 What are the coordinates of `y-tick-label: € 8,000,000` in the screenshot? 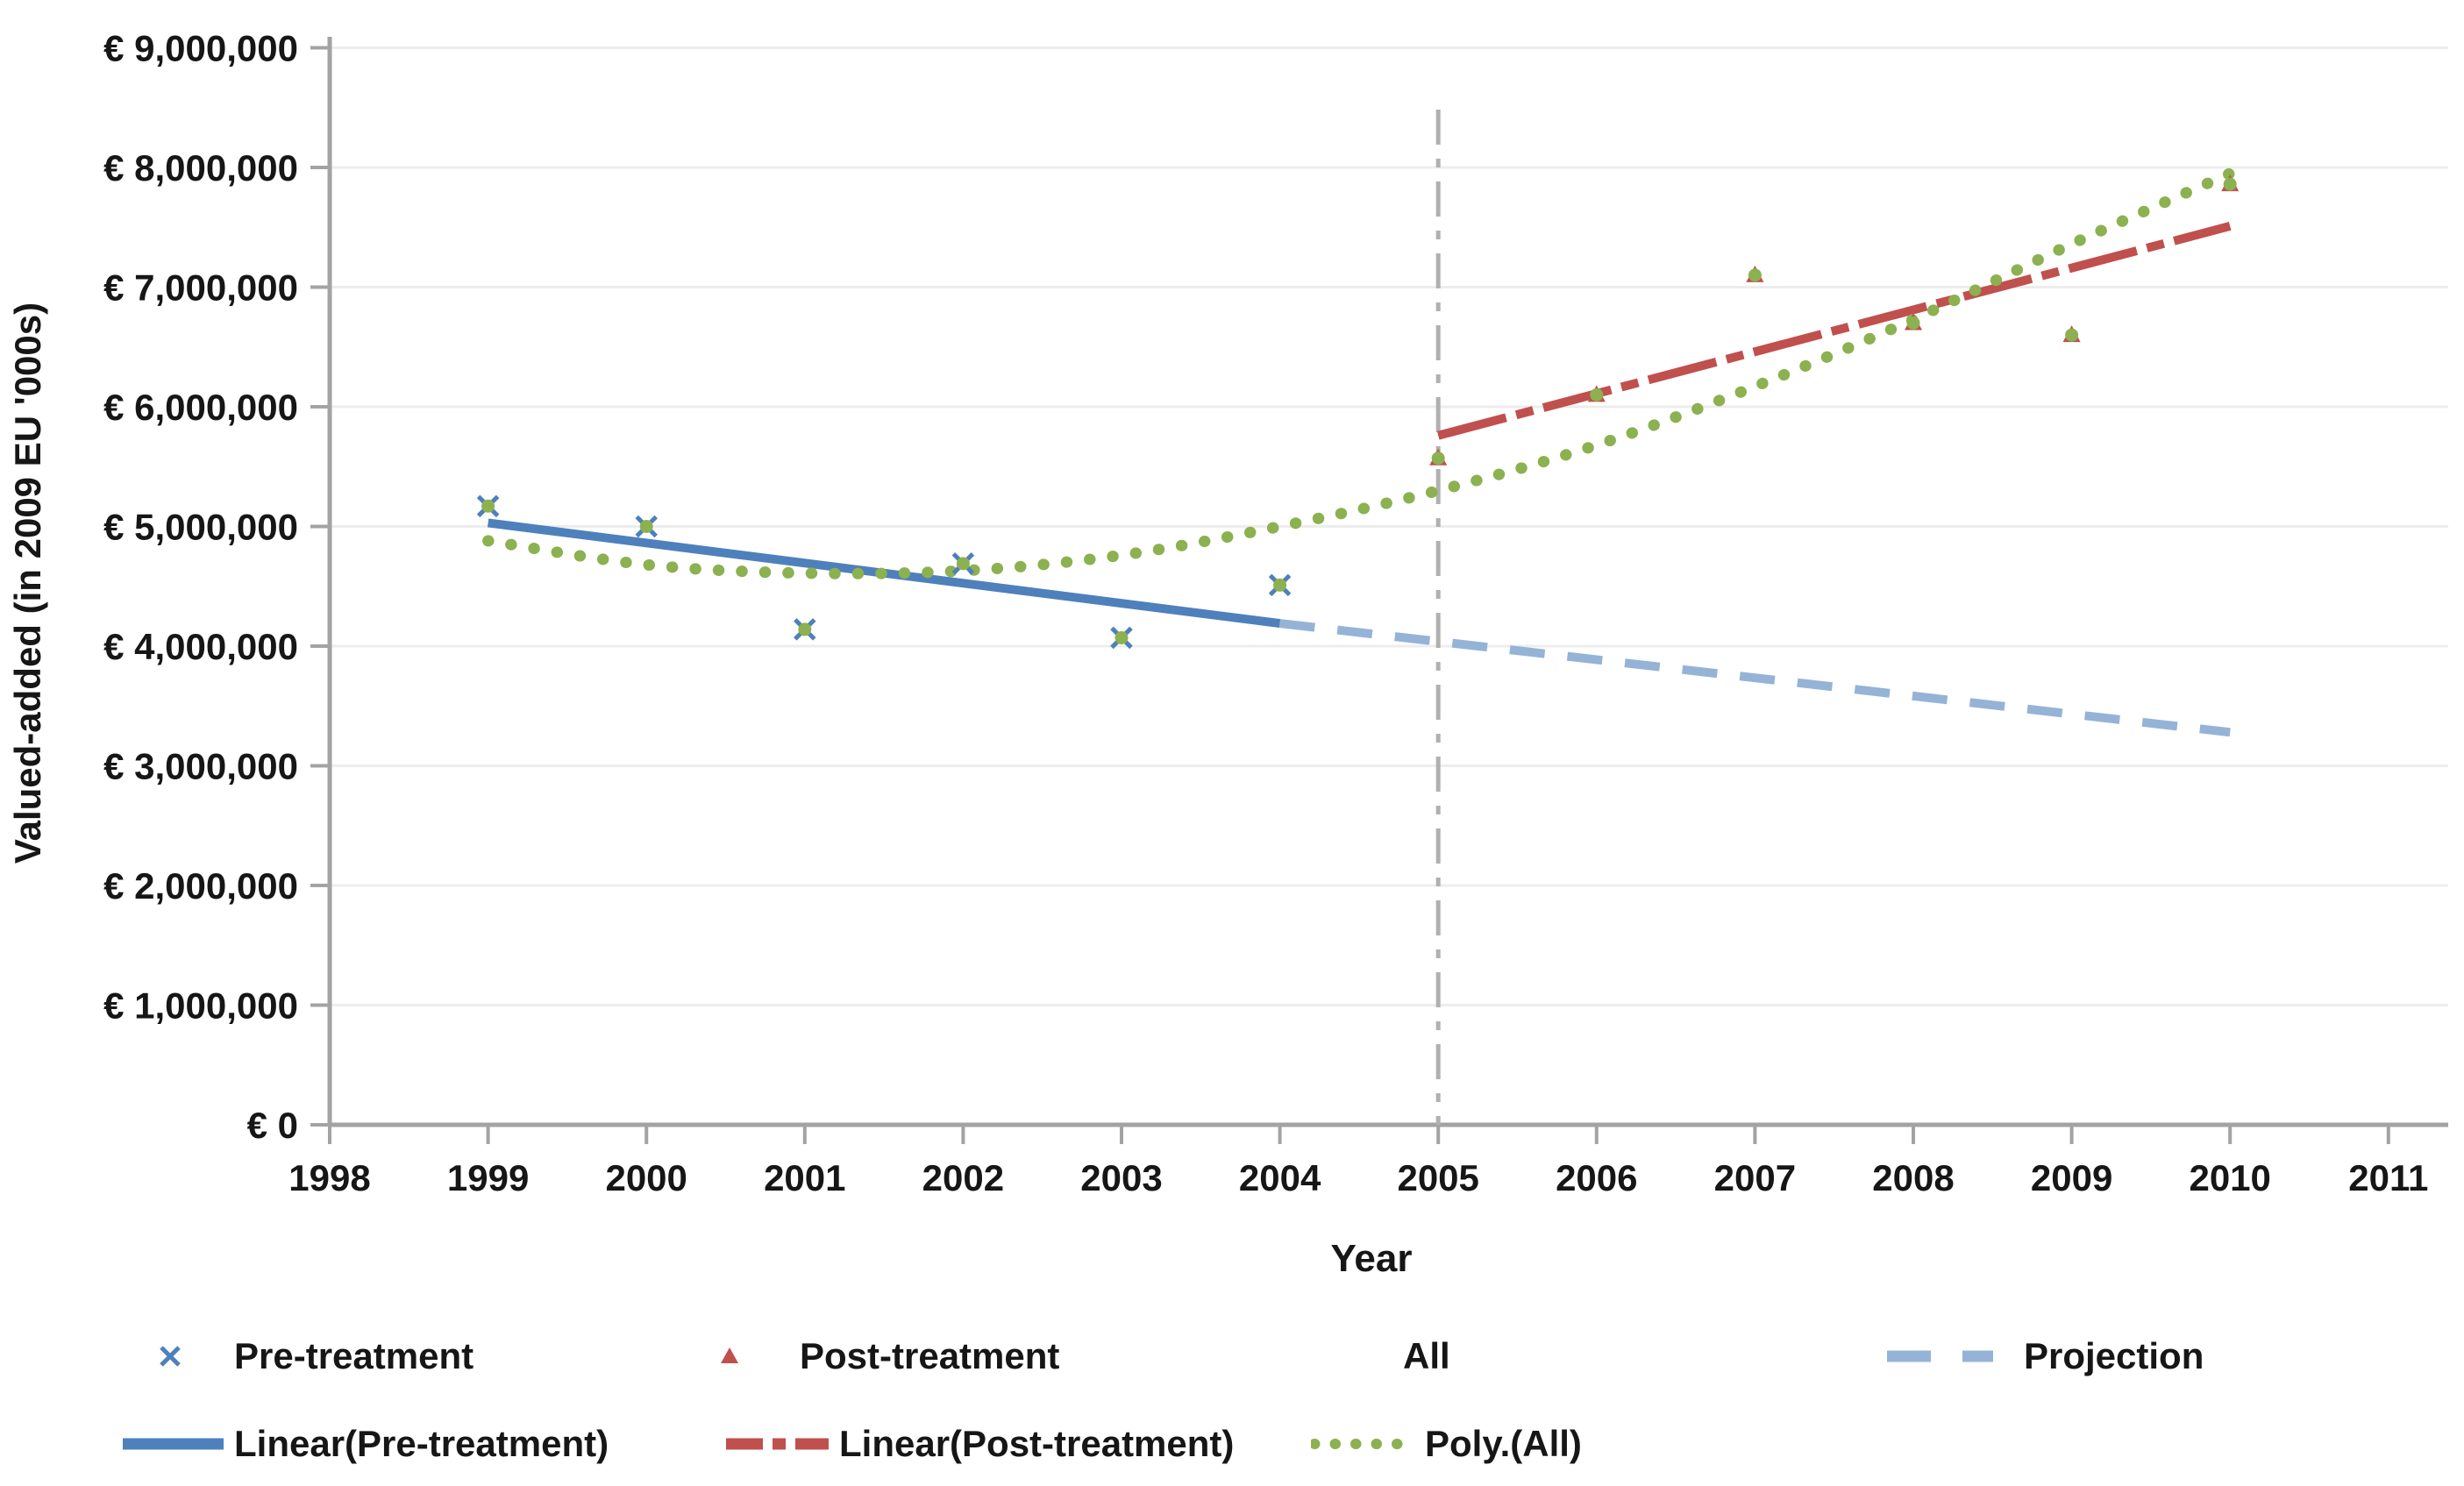 It's located at (201, 167).